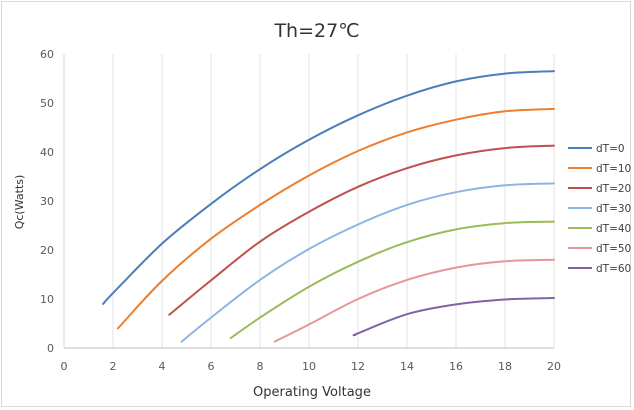  Describe the element at coordinates (19, 202) in the screenshot. I see `y-axis-label: Qc(Watts)` at that location.